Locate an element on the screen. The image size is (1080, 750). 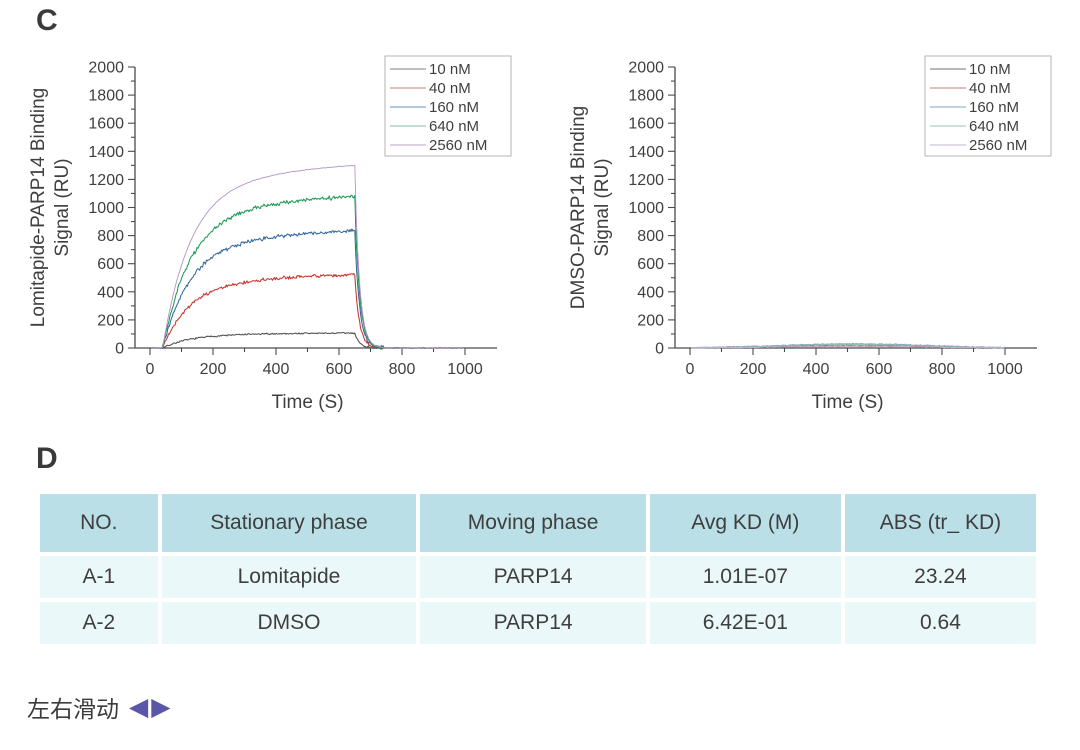
column-header: NO. is located at coordinates (99, 523).